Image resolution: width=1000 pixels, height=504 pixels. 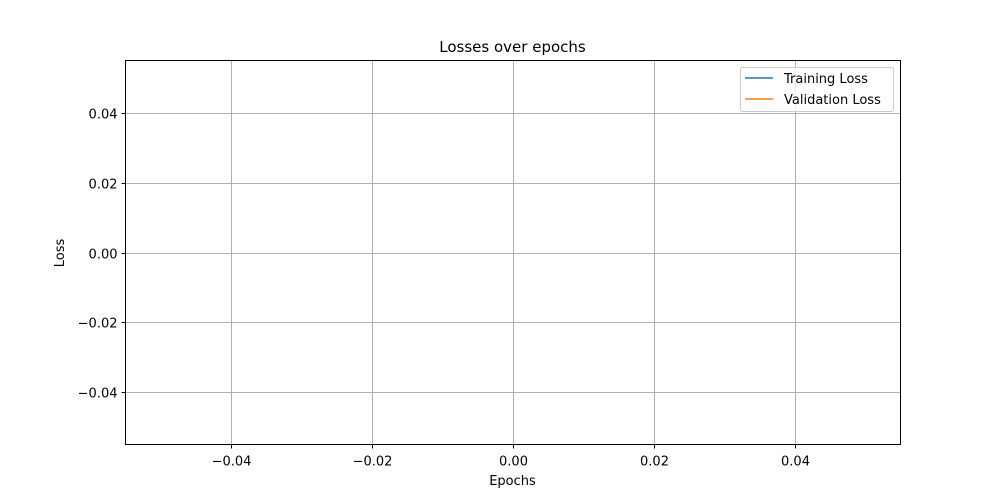 I want to click on legend: Training Loss Validation Loss, so click(x=817, y=89).